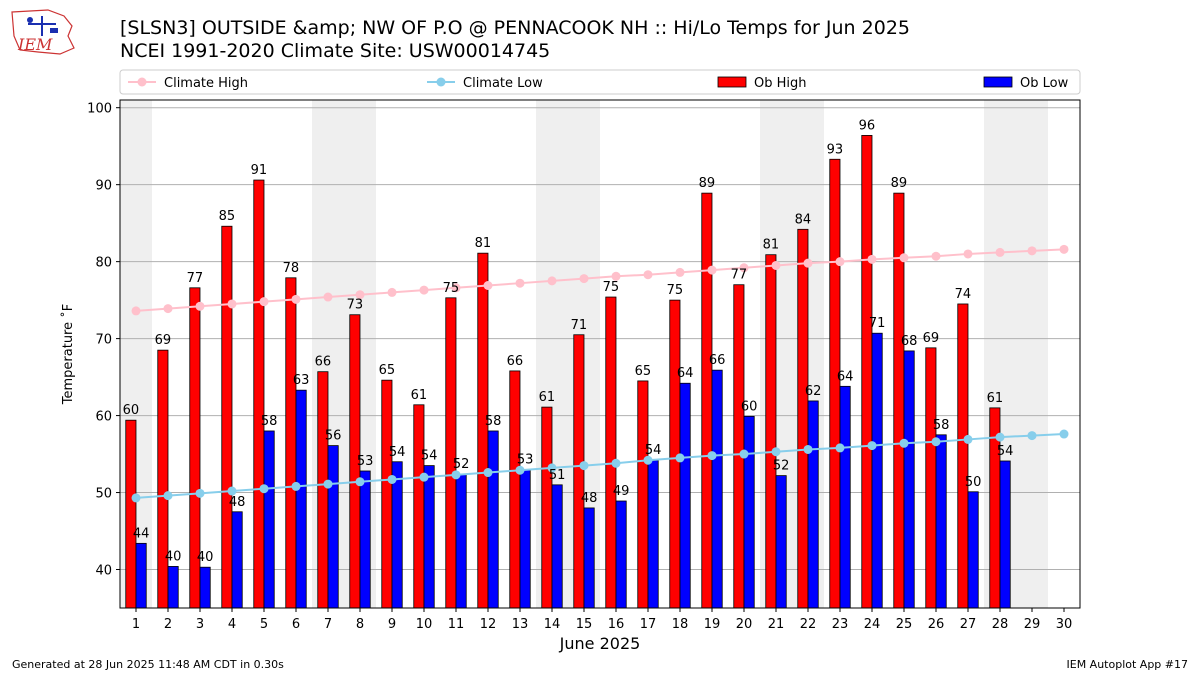 This screenshot has height=675, width=1200. What do you see at coordinates (707, 183) in the screenshot?
I see `ob-high-label: 89` at bounding box center [707, 183].